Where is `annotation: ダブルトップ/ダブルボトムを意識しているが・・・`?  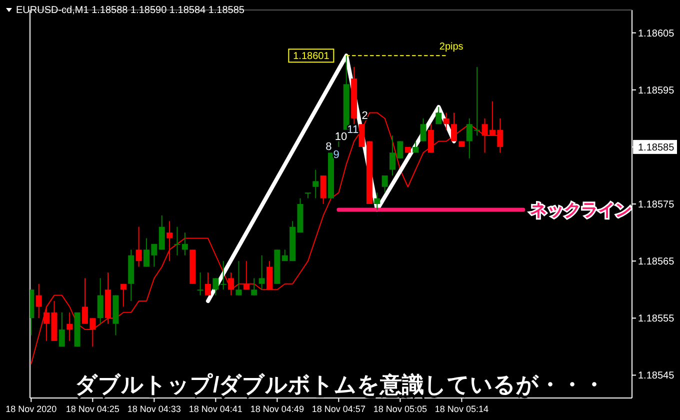 annotation: ダブルトップ/ダブルボトムを意識しているが・・・ is located at coordinates (340, 384).